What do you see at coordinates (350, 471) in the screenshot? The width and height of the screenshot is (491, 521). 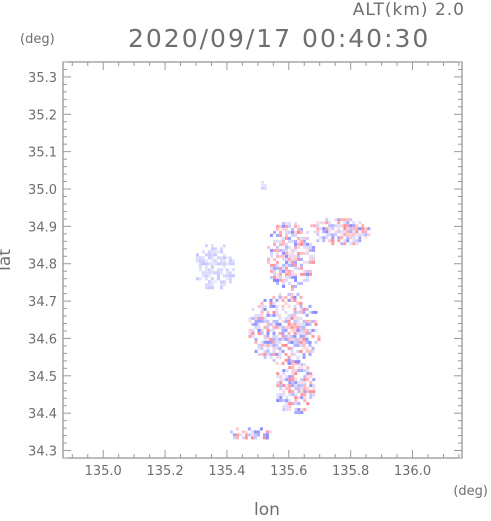 I see `x-tick-label: 135.8` at bounding box center [350, 471].